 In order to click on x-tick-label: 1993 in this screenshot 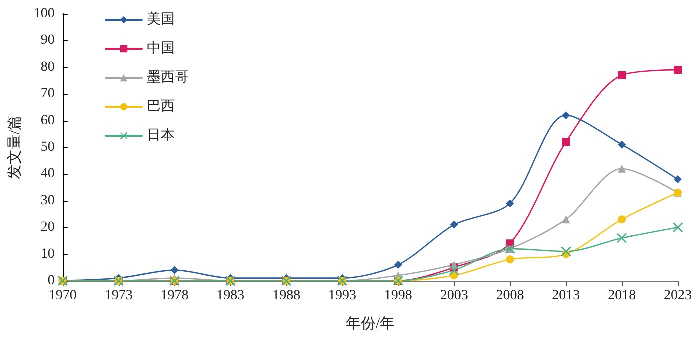, I will do `click(342, 296)`.